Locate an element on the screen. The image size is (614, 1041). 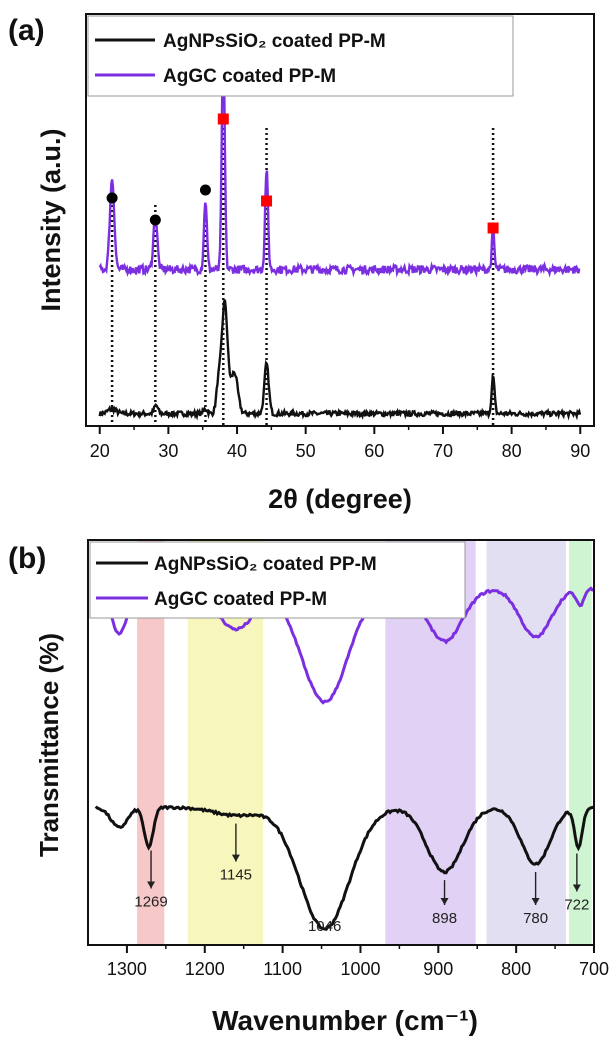
ftir-peak-label: 1046 is located at coordinates (324, 926).